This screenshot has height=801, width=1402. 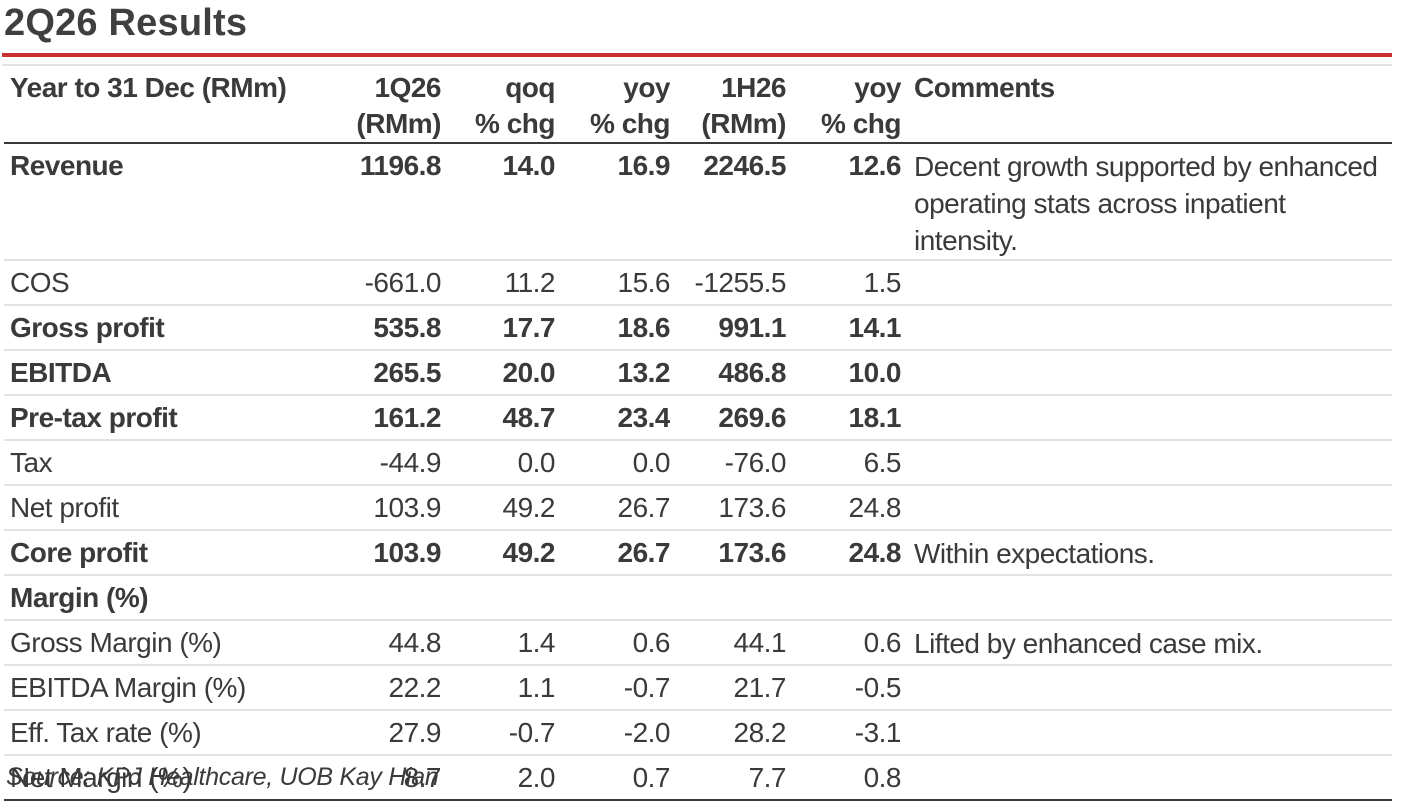 What do you see at coordinates (392, 202) in the screenshot?
I see `cell-value: 1196.8` at bounding box center [392, 202].